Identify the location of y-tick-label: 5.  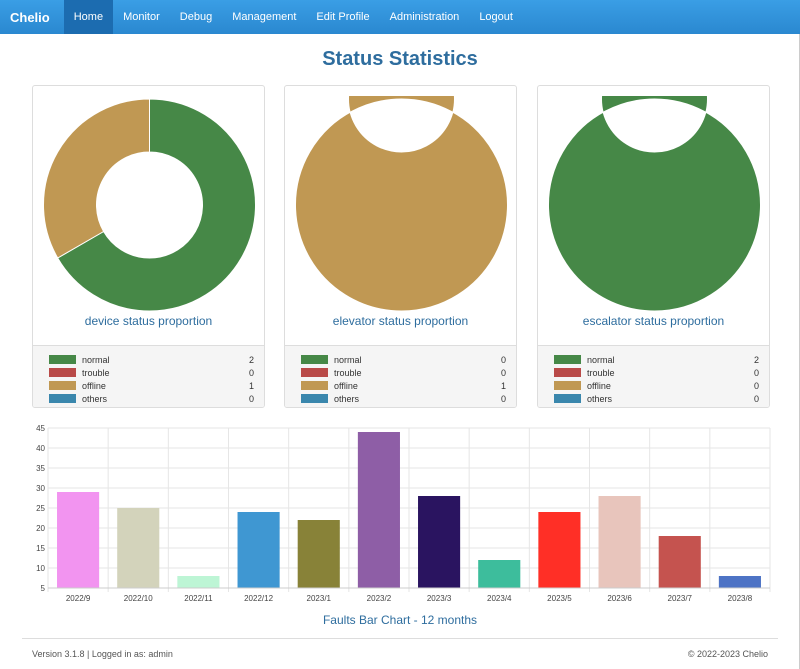
(43, 588).